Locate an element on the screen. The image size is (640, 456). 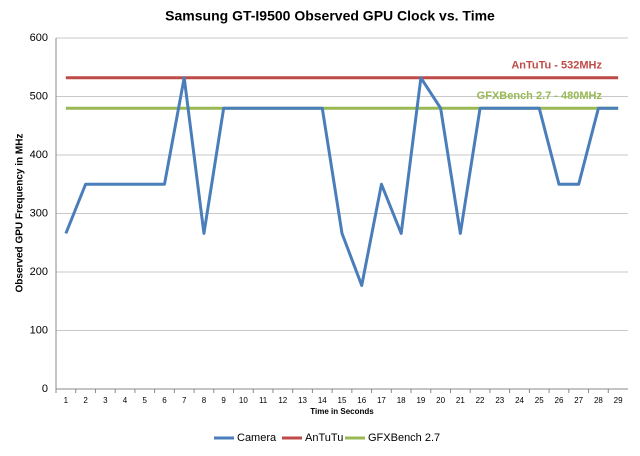
legend-label: Camera is located at coordinates (257, 438).